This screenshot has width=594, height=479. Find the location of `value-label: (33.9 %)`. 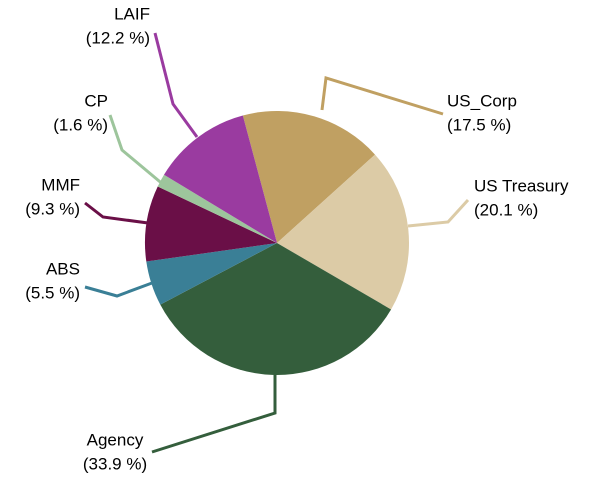

value-label: (33.9 %) is located at coordinates (115, 463).